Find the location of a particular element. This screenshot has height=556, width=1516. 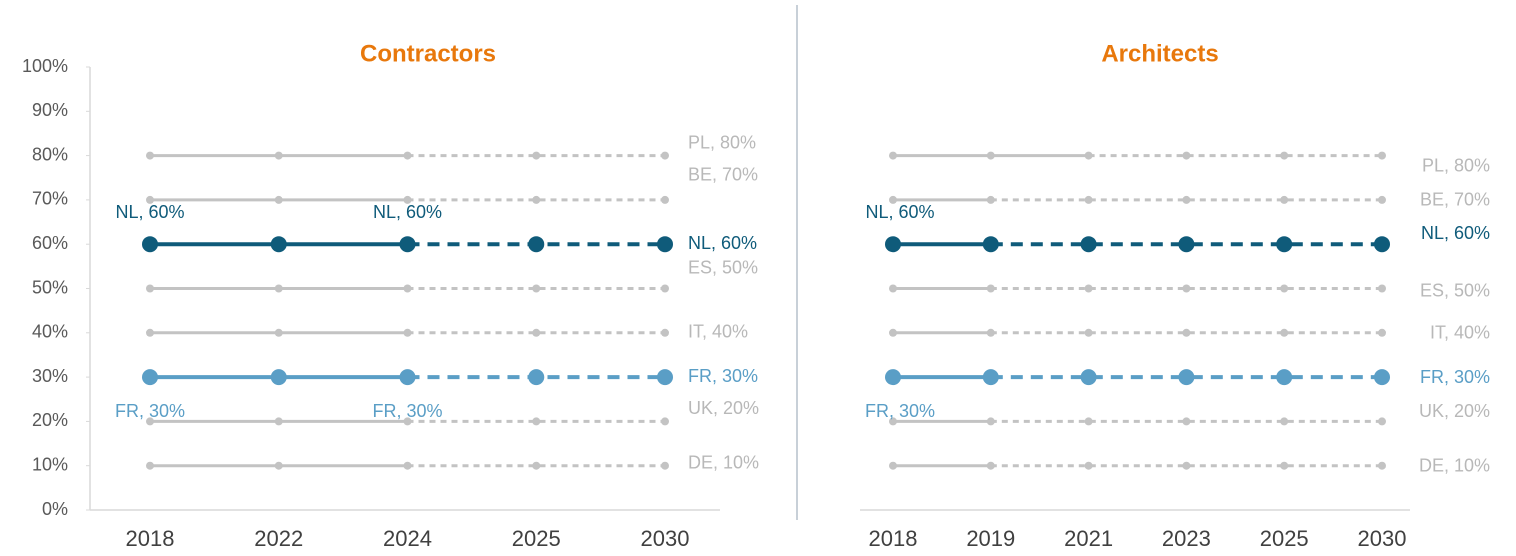

y-tick-label: 80% is located at coordinates (50, 154).